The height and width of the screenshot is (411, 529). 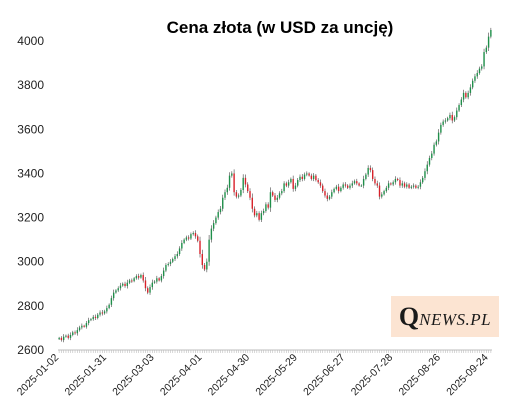 I want to click on x-tick-label: 2025-04-01, so click(x=181, y=375).